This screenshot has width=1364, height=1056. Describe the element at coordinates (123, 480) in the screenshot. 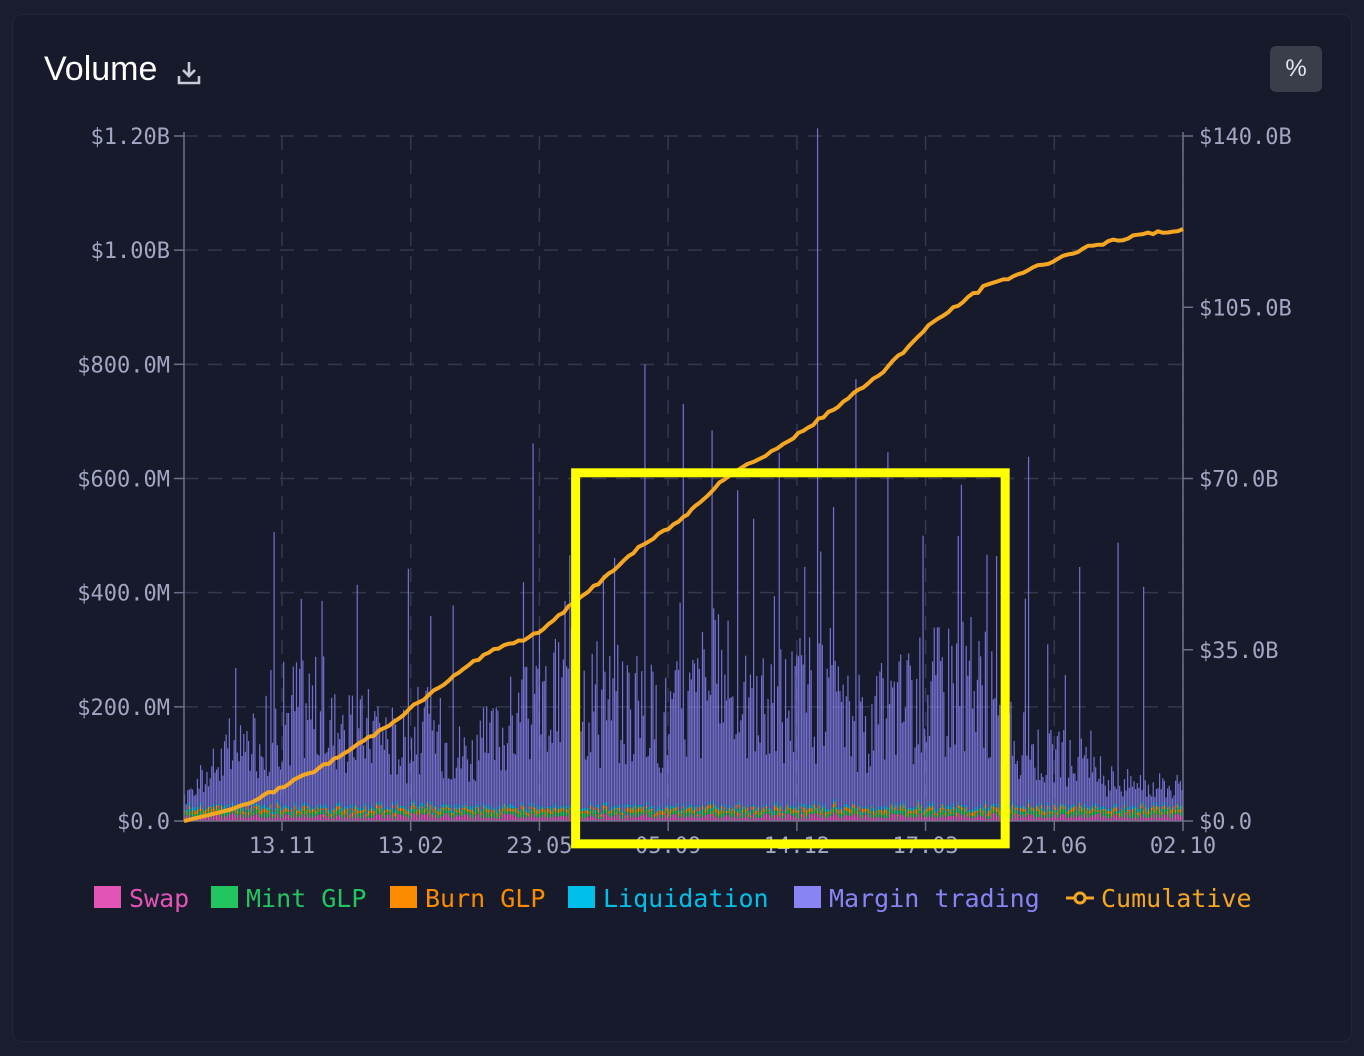

I see `y-left-tick-label: $600.0M` at that location.